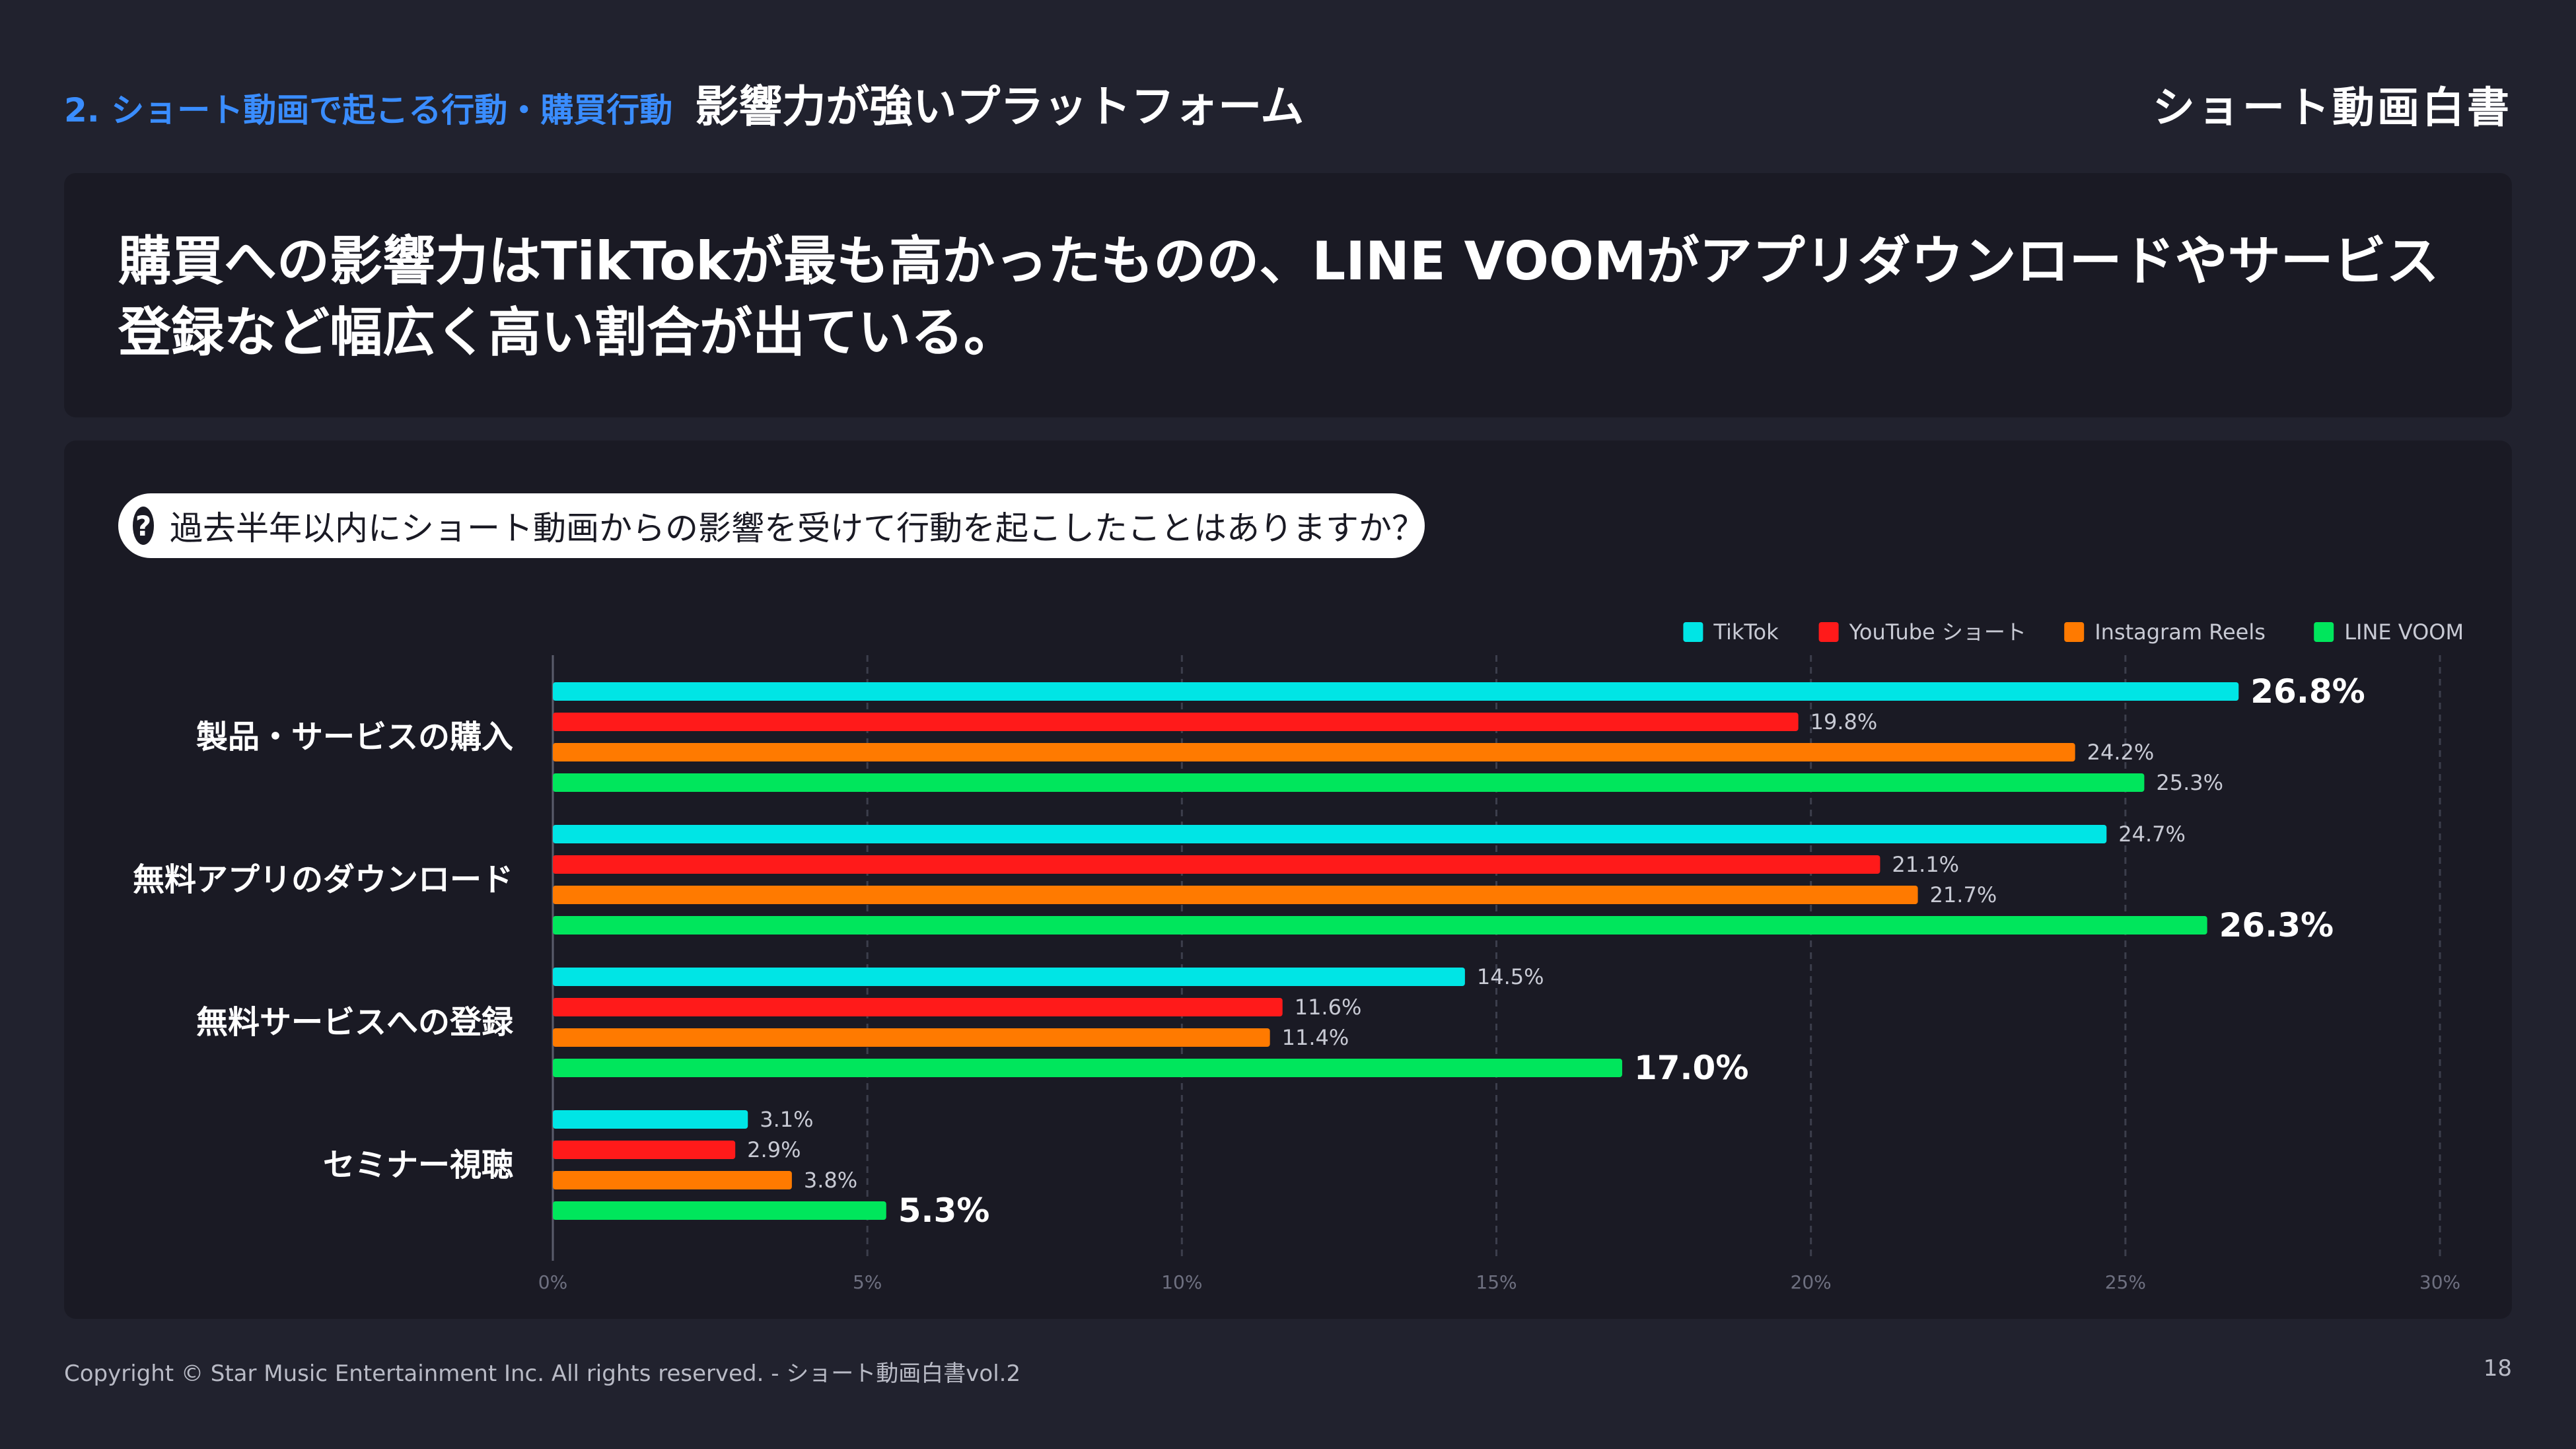  I want to click on section-label: 2. ショート動画で起こる行動・購買行動, so click(368, 110).